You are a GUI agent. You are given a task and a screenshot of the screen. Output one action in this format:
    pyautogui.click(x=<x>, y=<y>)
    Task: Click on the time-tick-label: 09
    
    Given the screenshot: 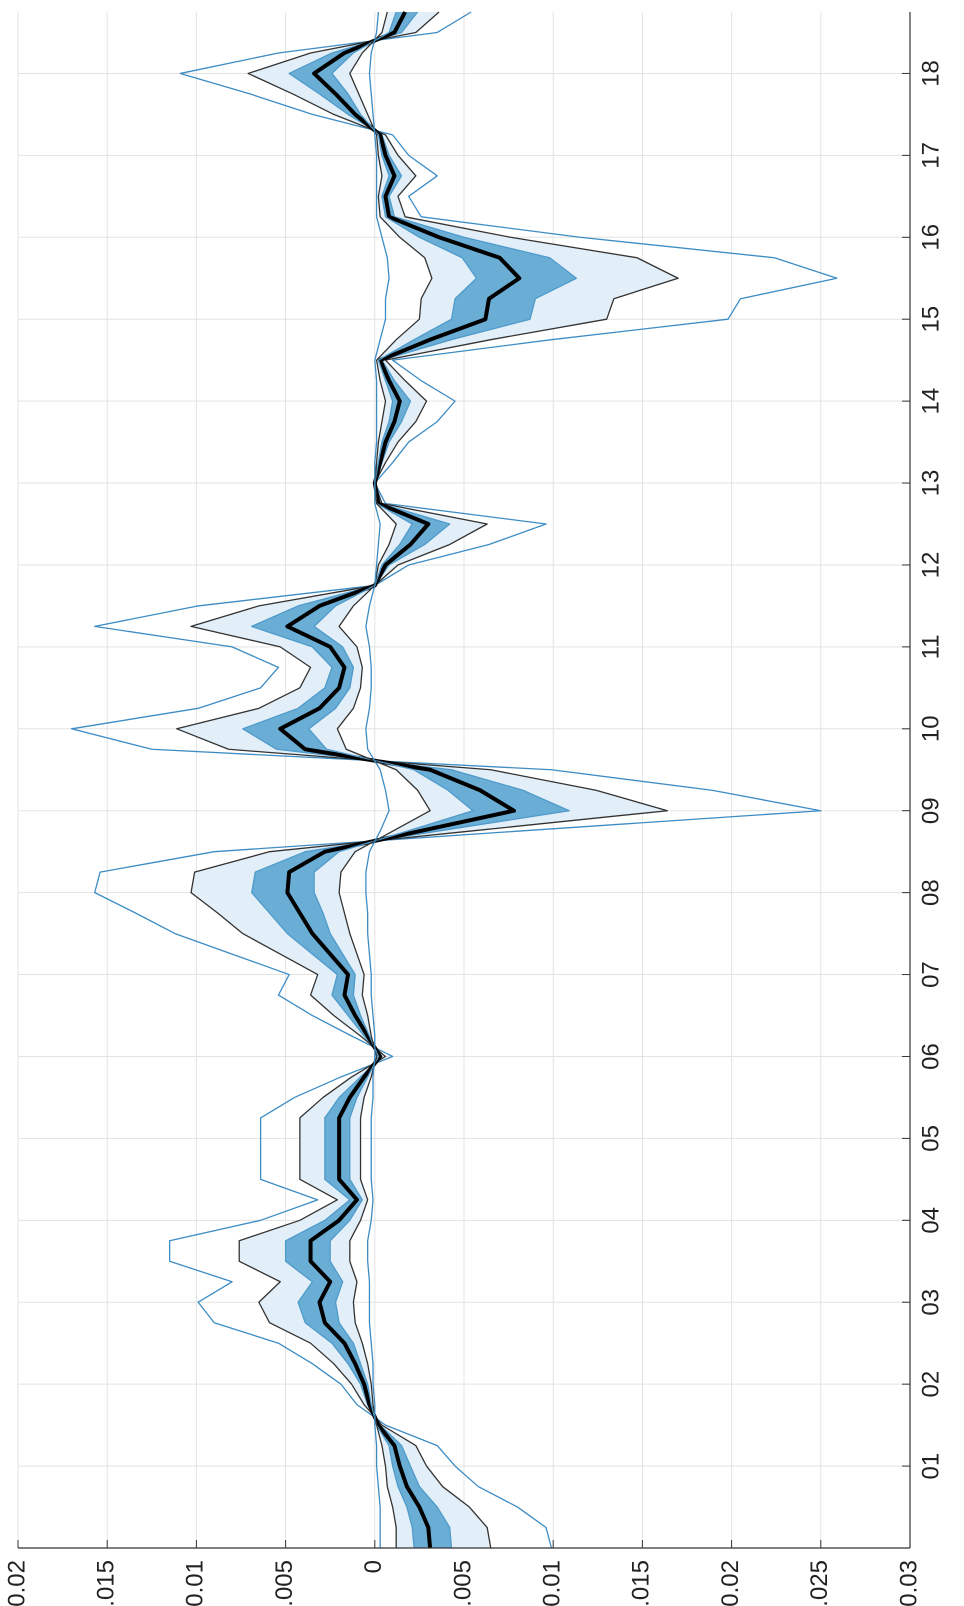 What is the action you would take?
    pyautogui.click(x=930, y=810)
    